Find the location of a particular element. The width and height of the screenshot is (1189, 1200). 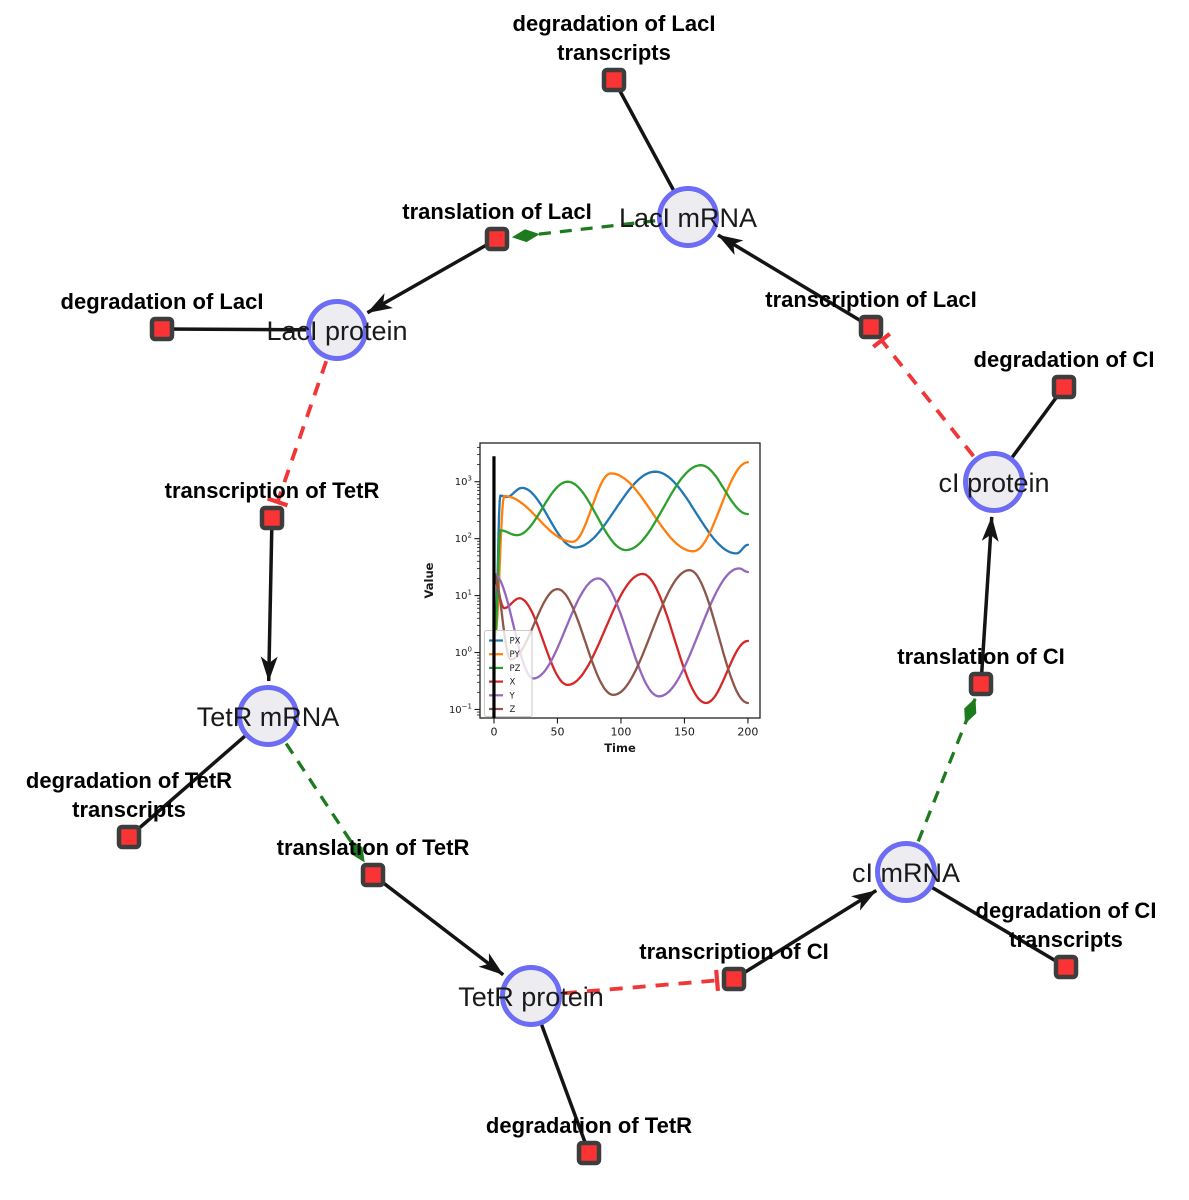

edge-production-transcription-laci-to-laci-mrna is located at coordinates (794, 281).